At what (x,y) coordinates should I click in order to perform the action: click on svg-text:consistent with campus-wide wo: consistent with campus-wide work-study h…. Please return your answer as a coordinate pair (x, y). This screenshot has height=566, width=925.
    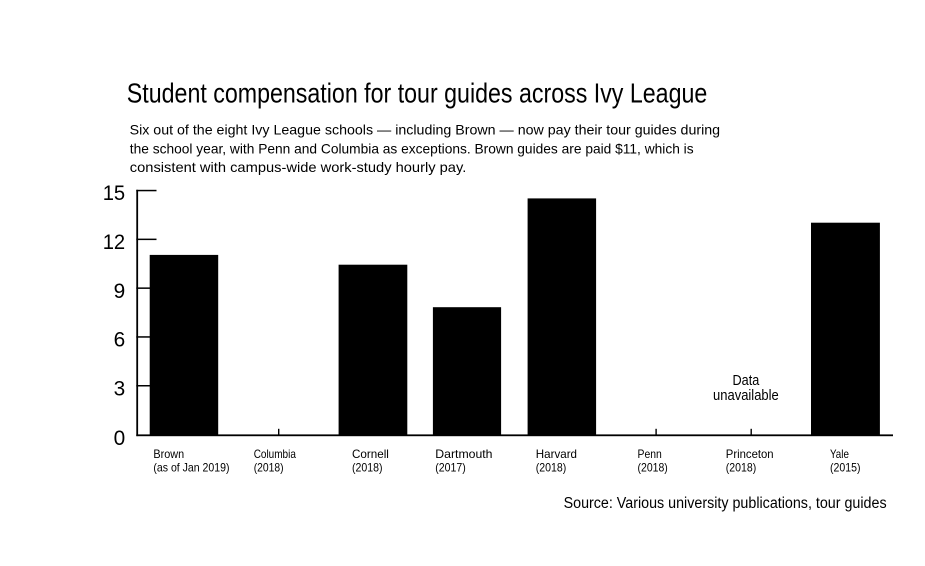
    Looking at the image, I should click on (298, 167).